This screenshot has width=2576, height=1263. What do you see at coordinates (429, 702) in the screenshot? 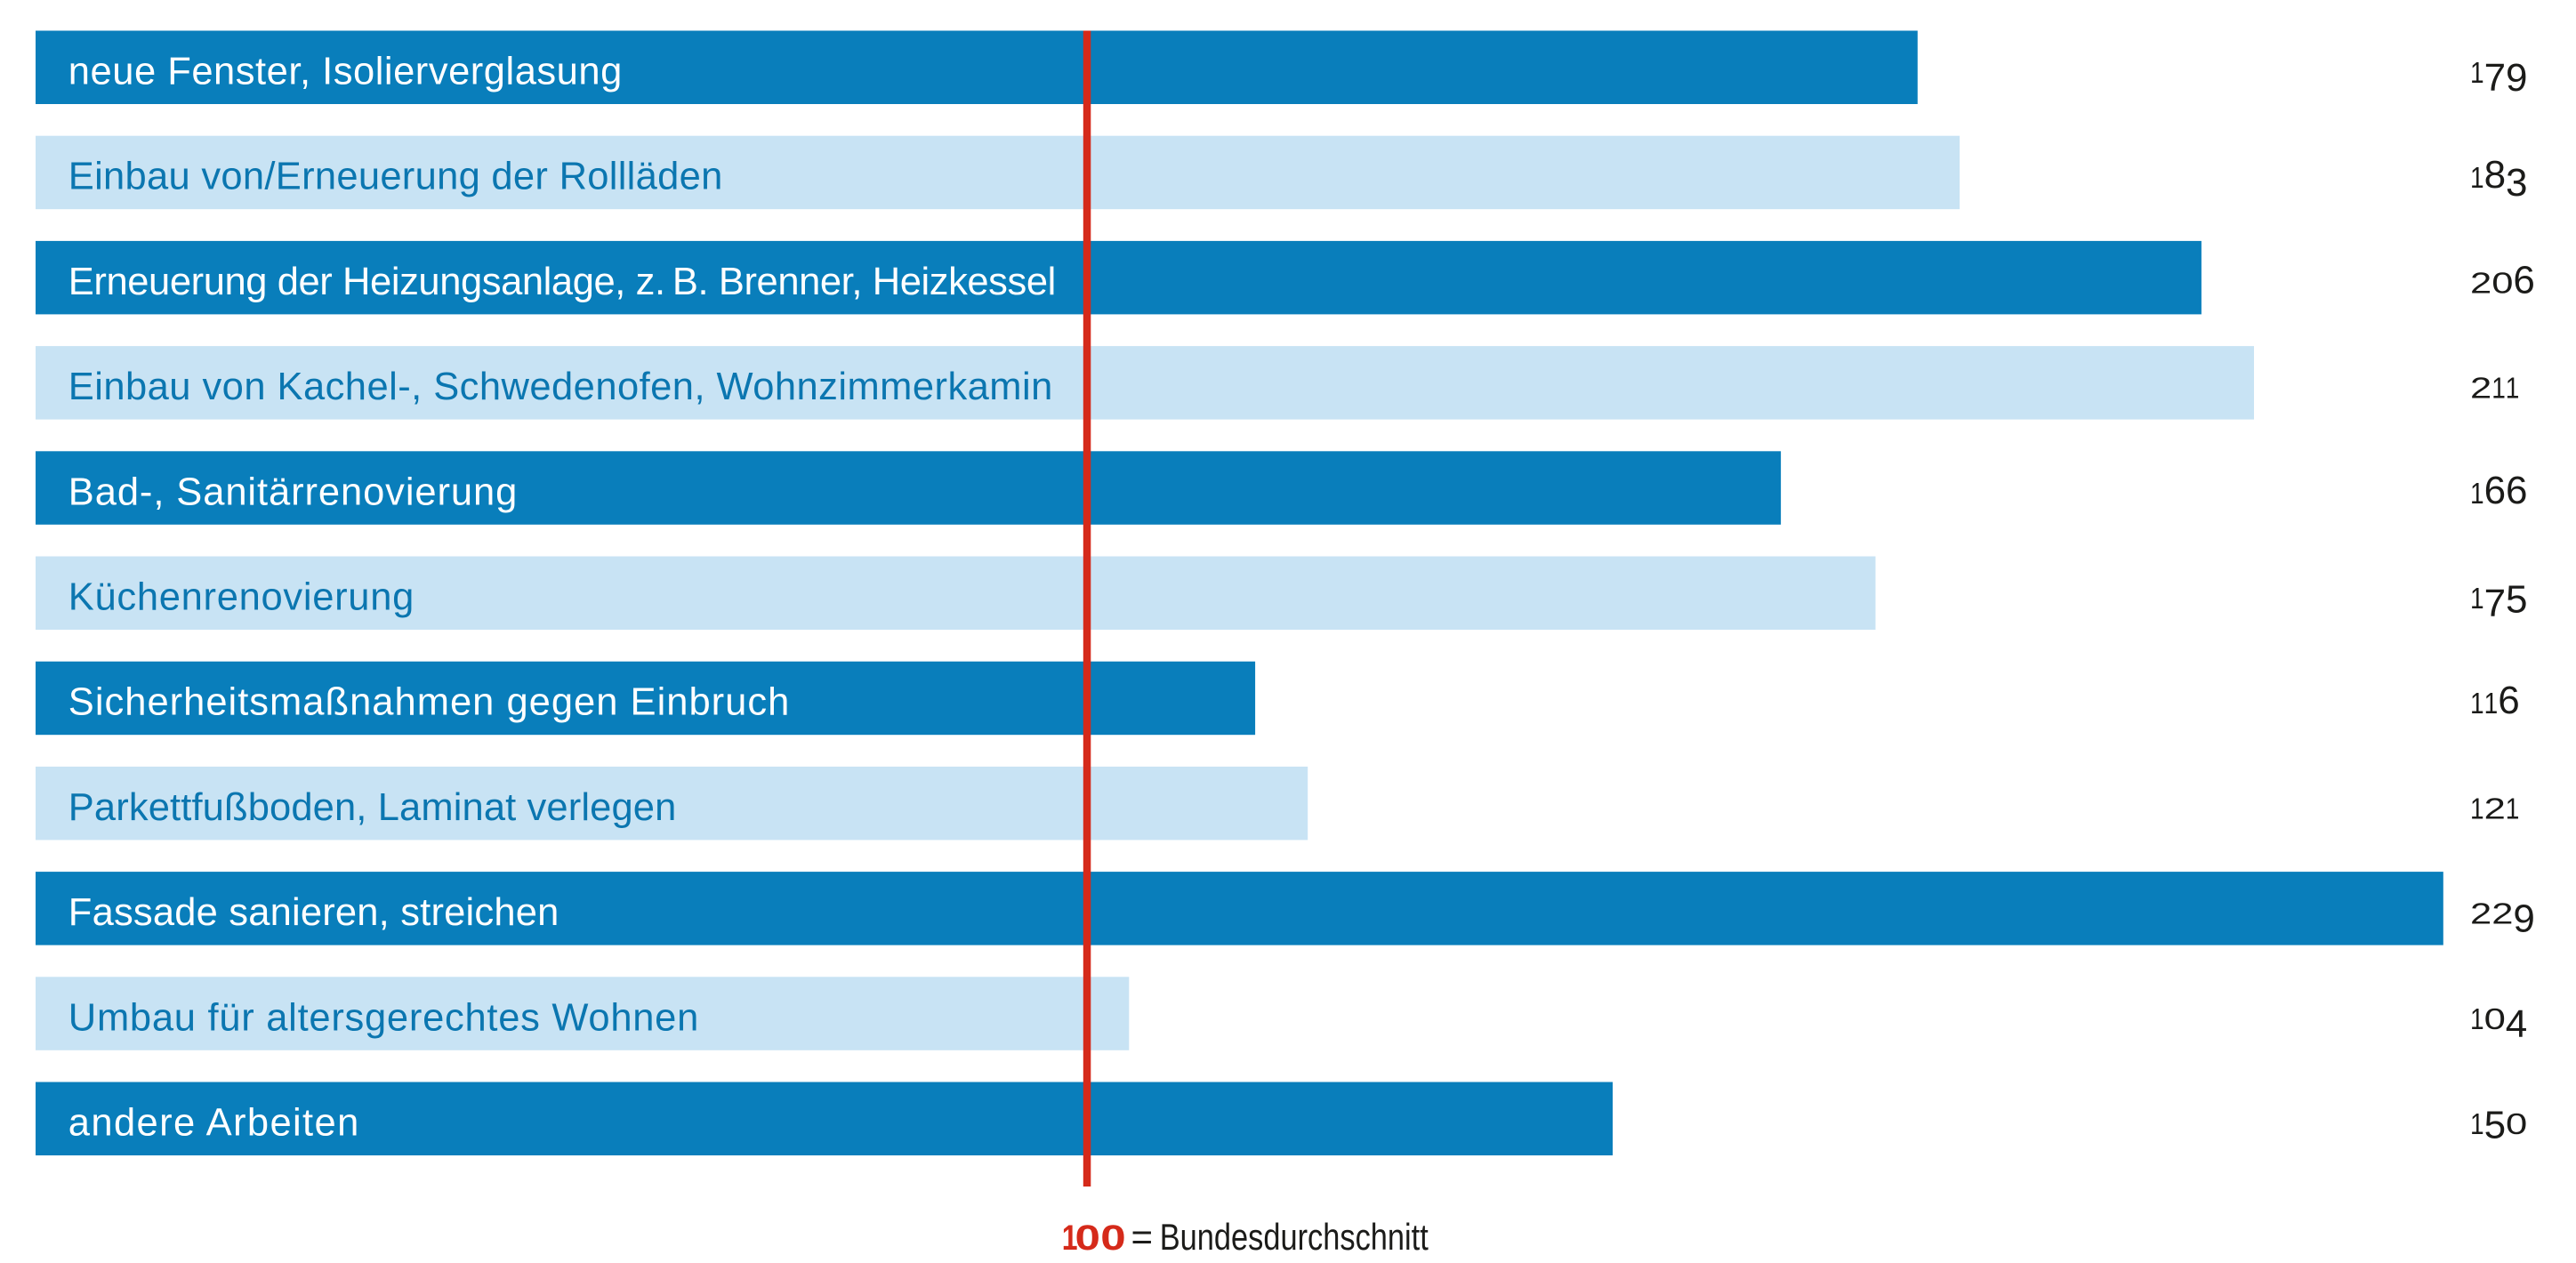
I see `svg-text:Sicherheitsmaßnahmen gegen Ein: Sicherheitsmaßnahmen gegen Einbruch` at bounding box center [429, 702].